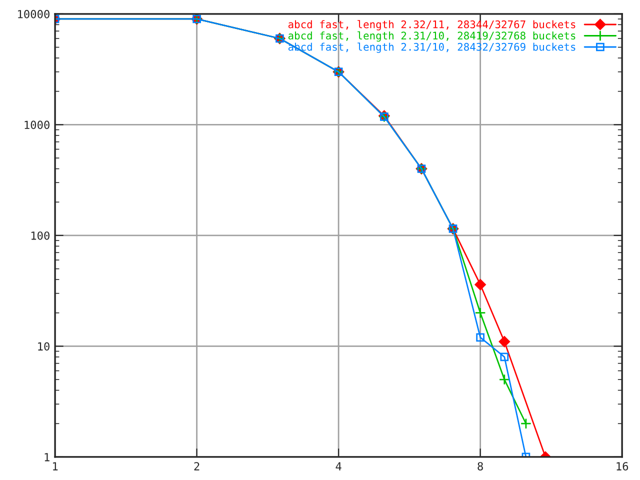 The height and width of the screenshot is (480, 640). I want to click on y-tick-label: 100, so click(40, 235).